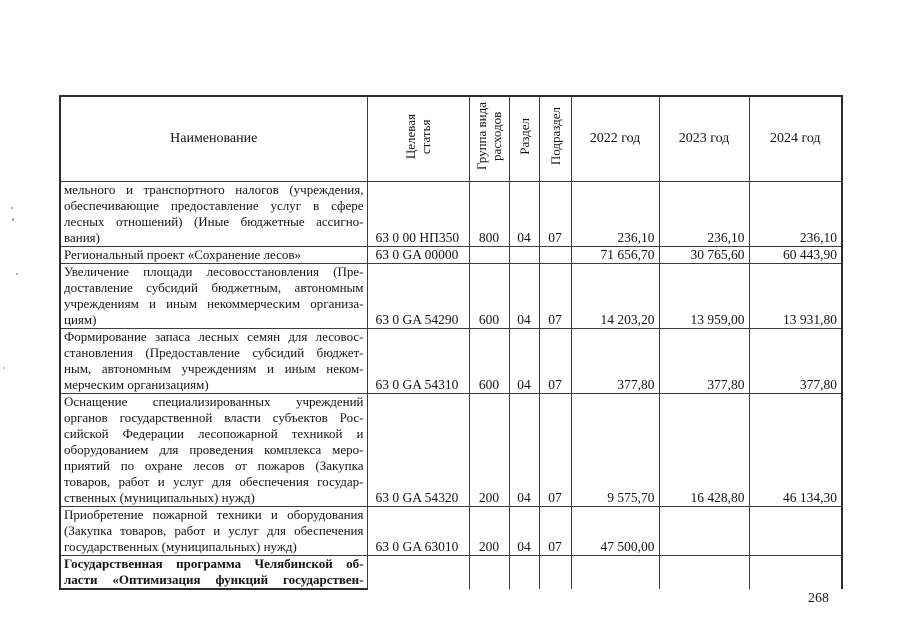 The height and width of the screenshot is (640, 905). What do you see at coordinates (418, 254) in the screenshot?
I see `row-target-article: 63 0 GA 00000` at bounding box center [418, 254].